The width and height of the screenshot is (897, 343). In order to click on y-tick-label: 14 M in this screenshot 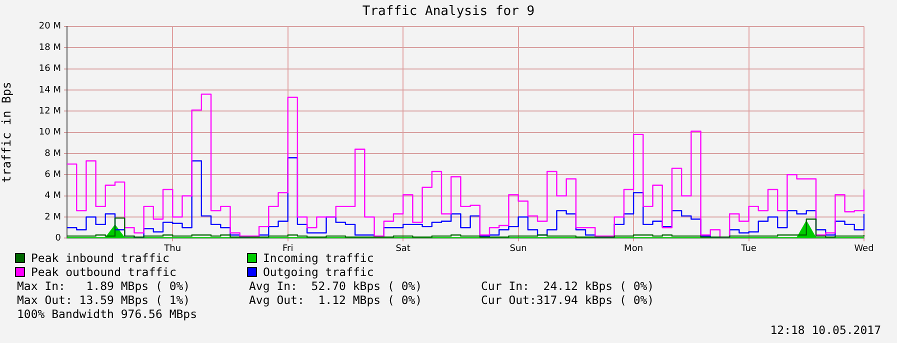, I will do `click(49, 90)`.